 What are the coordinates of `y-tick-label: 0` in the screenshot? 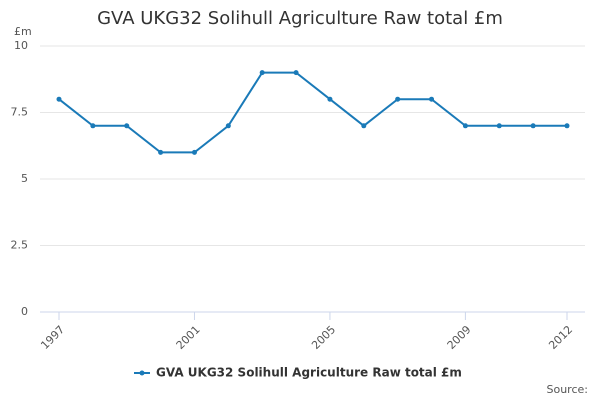 It's located at (24, 311).